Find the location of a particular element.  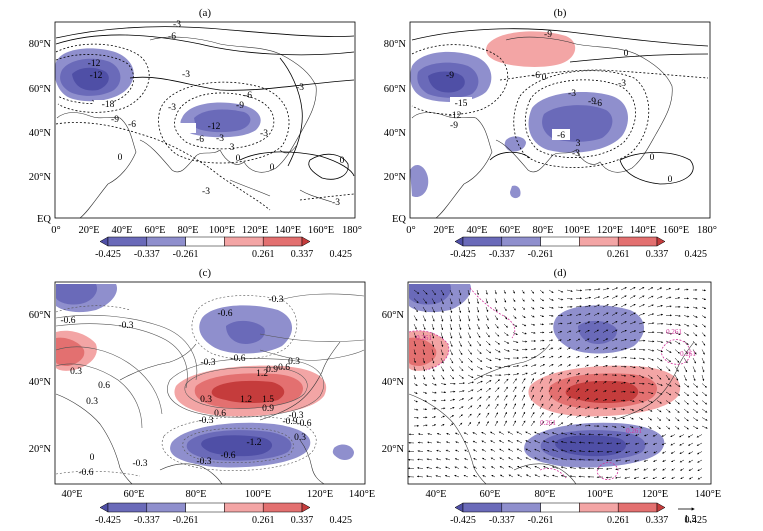

contour-label: 3 is located at coordinates (578, 144).